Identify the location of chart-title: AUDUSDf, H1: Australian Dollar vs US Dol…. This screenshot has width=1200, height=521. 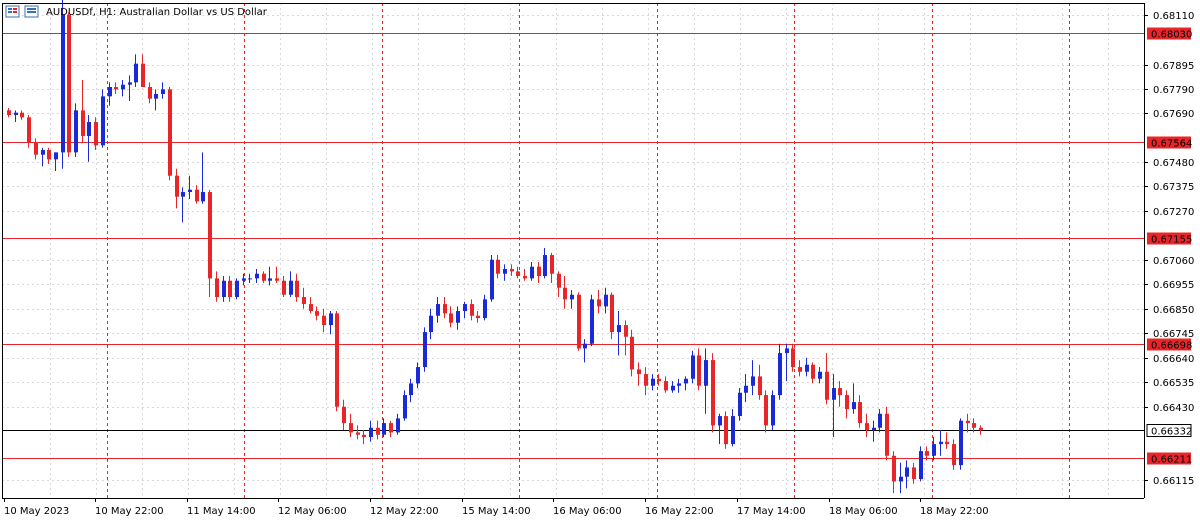
(157, 12).